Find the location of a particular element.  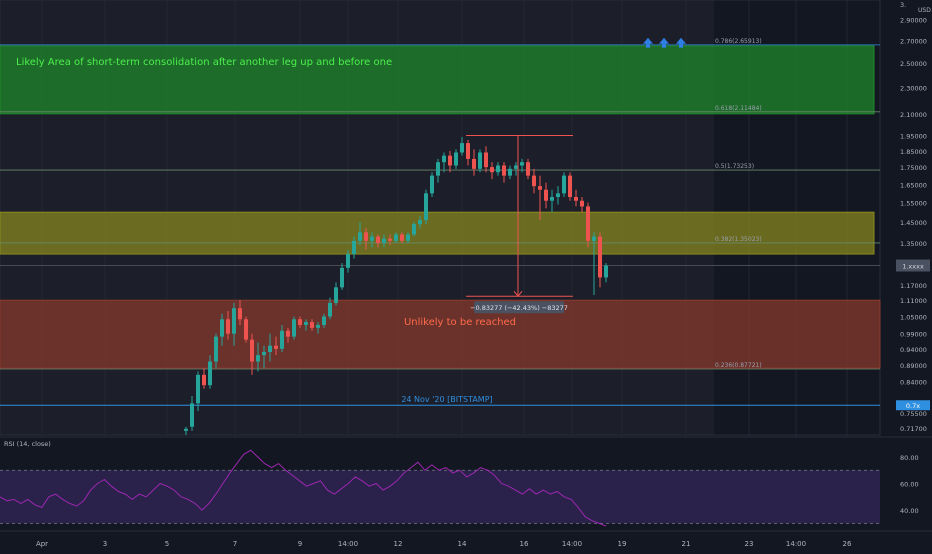

y-tick-label: 1.11000 is located at coordinates (913, 301).